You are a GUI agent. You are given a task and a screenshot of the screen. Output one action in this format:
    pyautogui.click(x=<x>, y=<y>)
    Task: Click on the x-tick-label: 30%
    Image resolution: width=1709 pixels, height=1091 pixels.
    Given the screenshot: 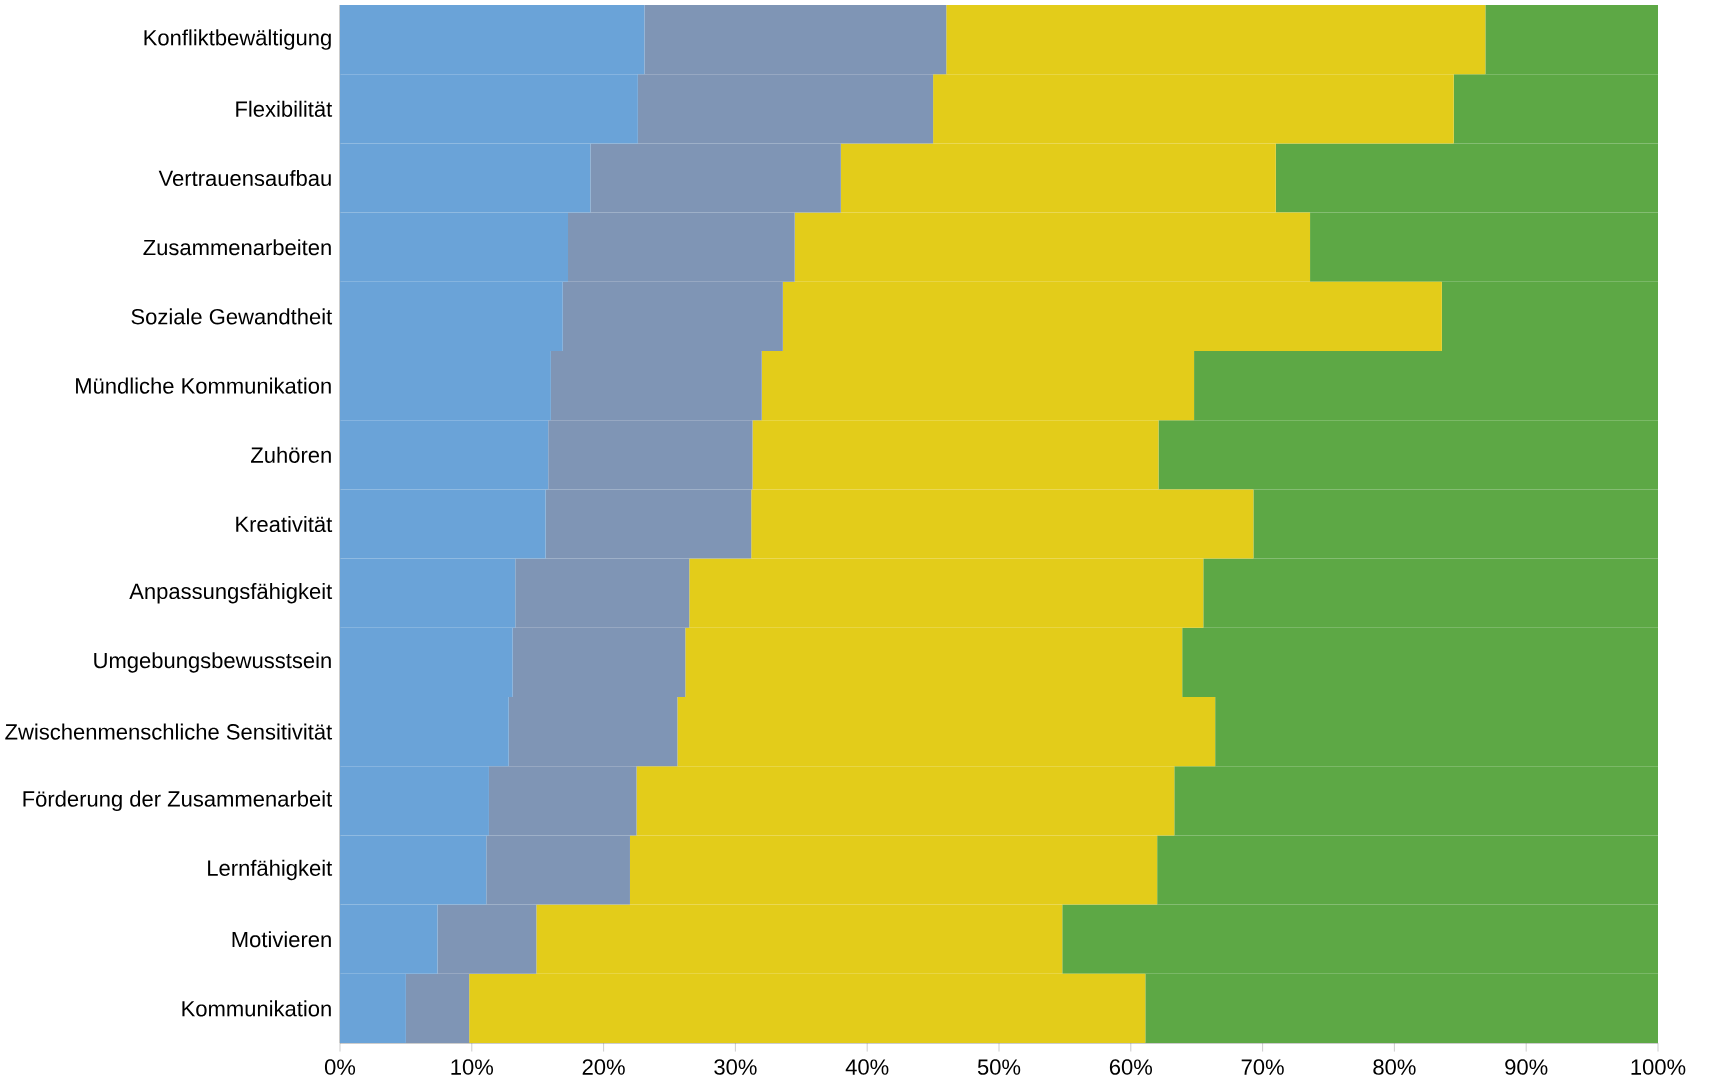 What is the action you would take?
    pyautogui.click(x=735, y=1067)
    